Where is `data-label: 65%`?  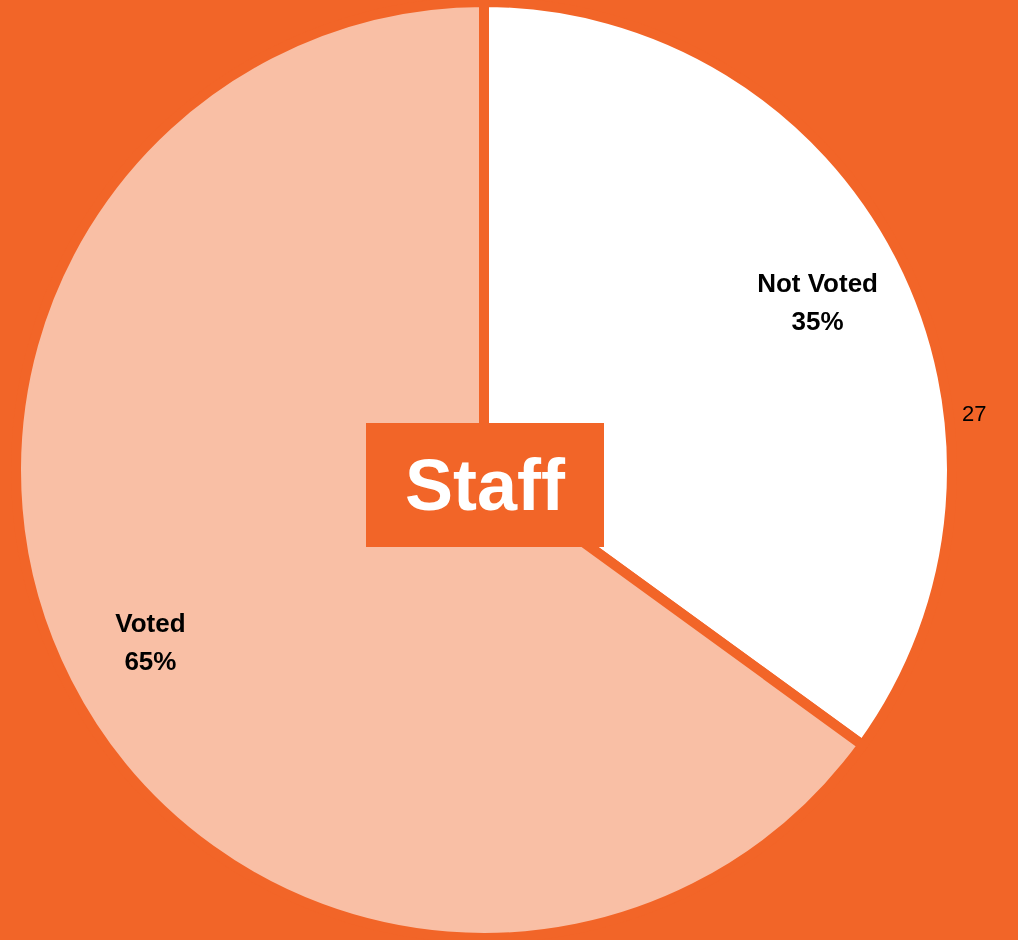
data-label: 65% is located at coordinates (150, 660).